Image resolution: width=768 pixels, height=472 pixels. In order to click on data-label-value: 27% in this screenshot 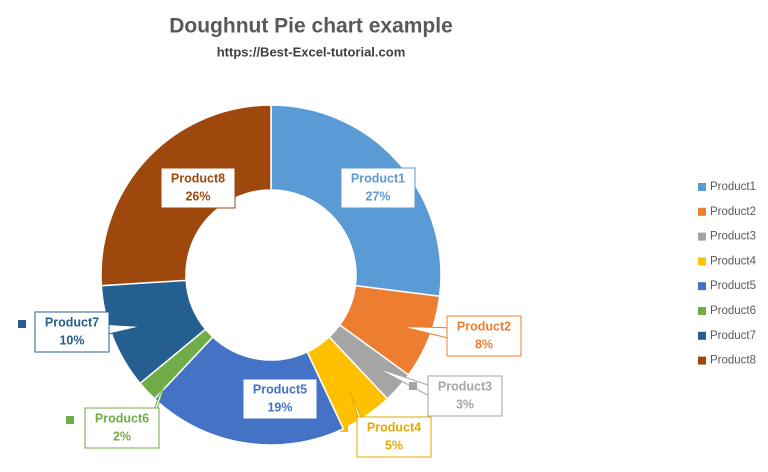, I will do `click(377, 196)`.